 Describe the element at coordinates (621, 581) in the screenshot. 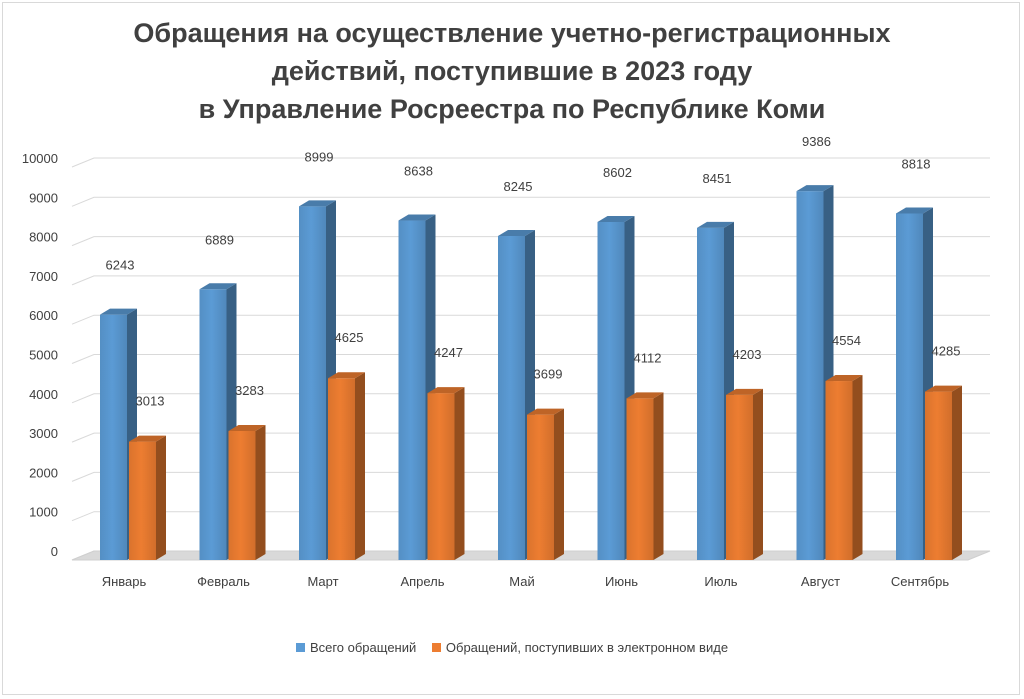

I see `x-tick-label: Июнь` at that location.